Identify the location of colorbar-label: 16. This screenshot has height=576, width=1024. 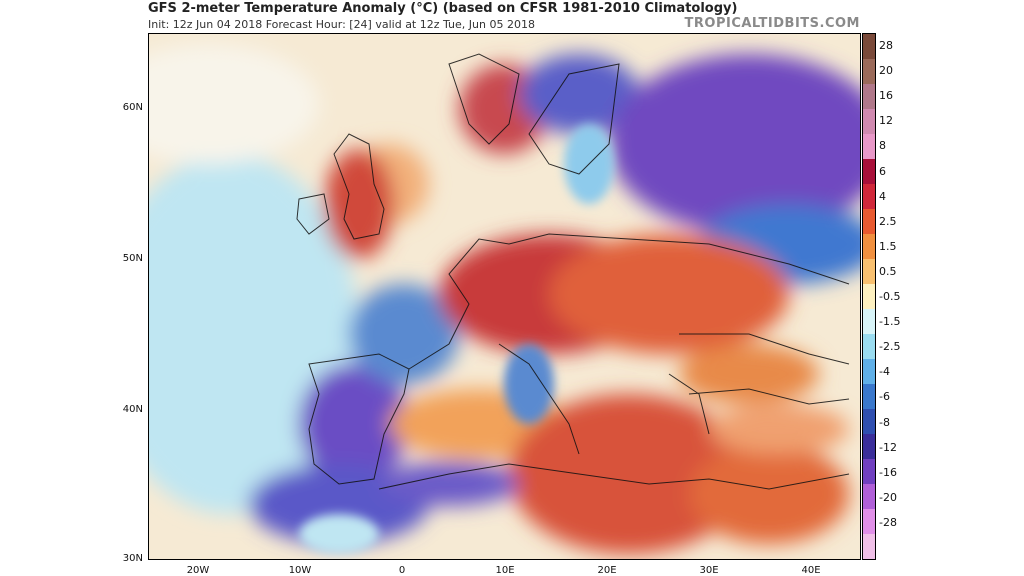
(886, 96).